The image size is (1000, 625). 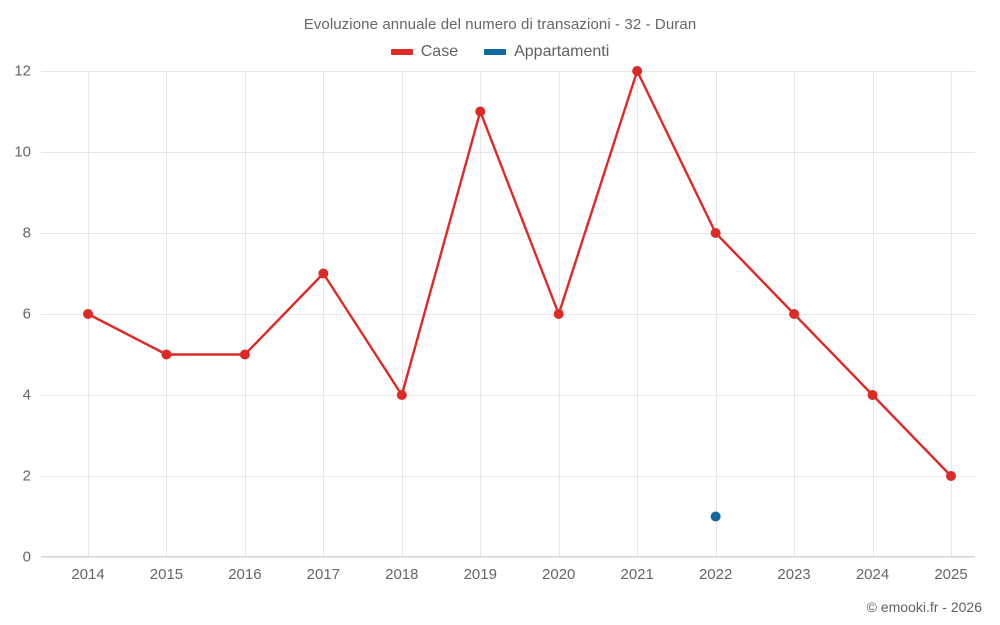 What do you see at coordinates (951, 574) in the screenshot?
I see `x-tick-label: 2025` at bounding box center [951, 574].